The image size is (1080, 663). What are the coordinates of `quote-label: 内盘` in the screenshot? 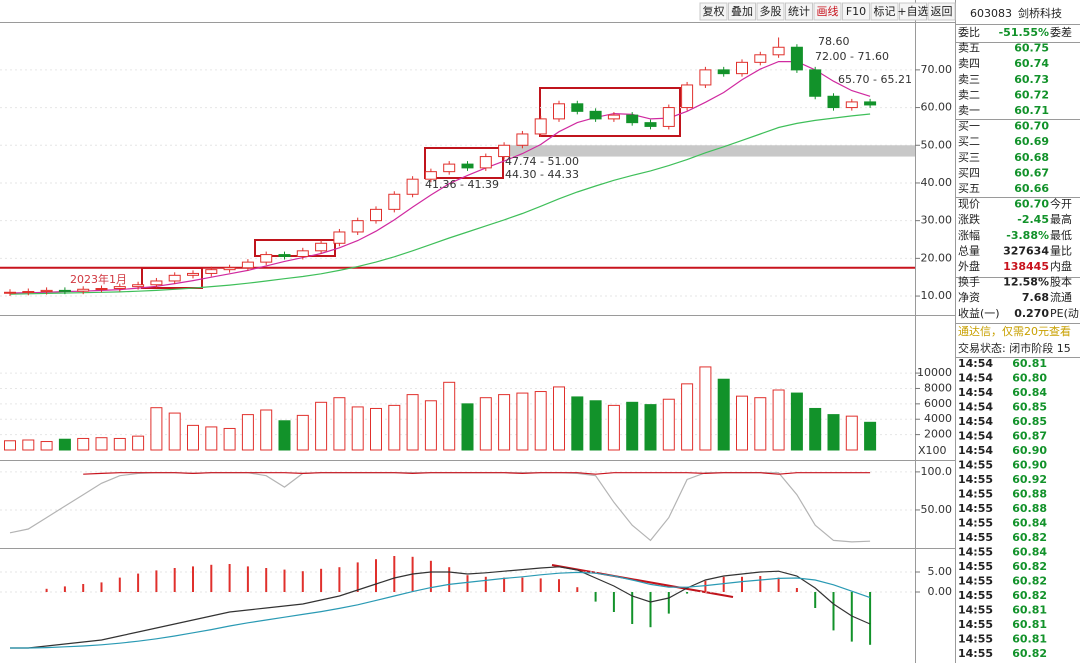 It's located at (1061, 266).